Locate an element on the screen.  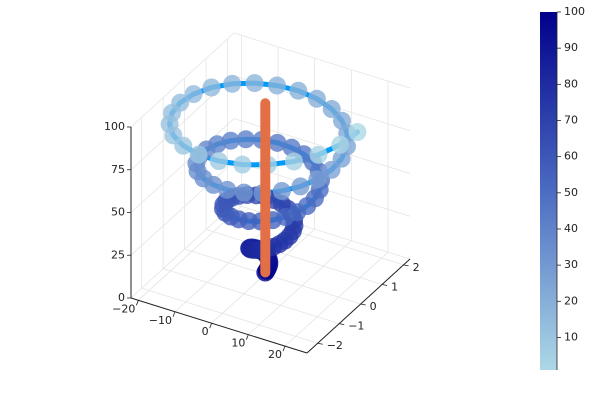
z-tick-label: 50 is located at coordinates (118, 212).